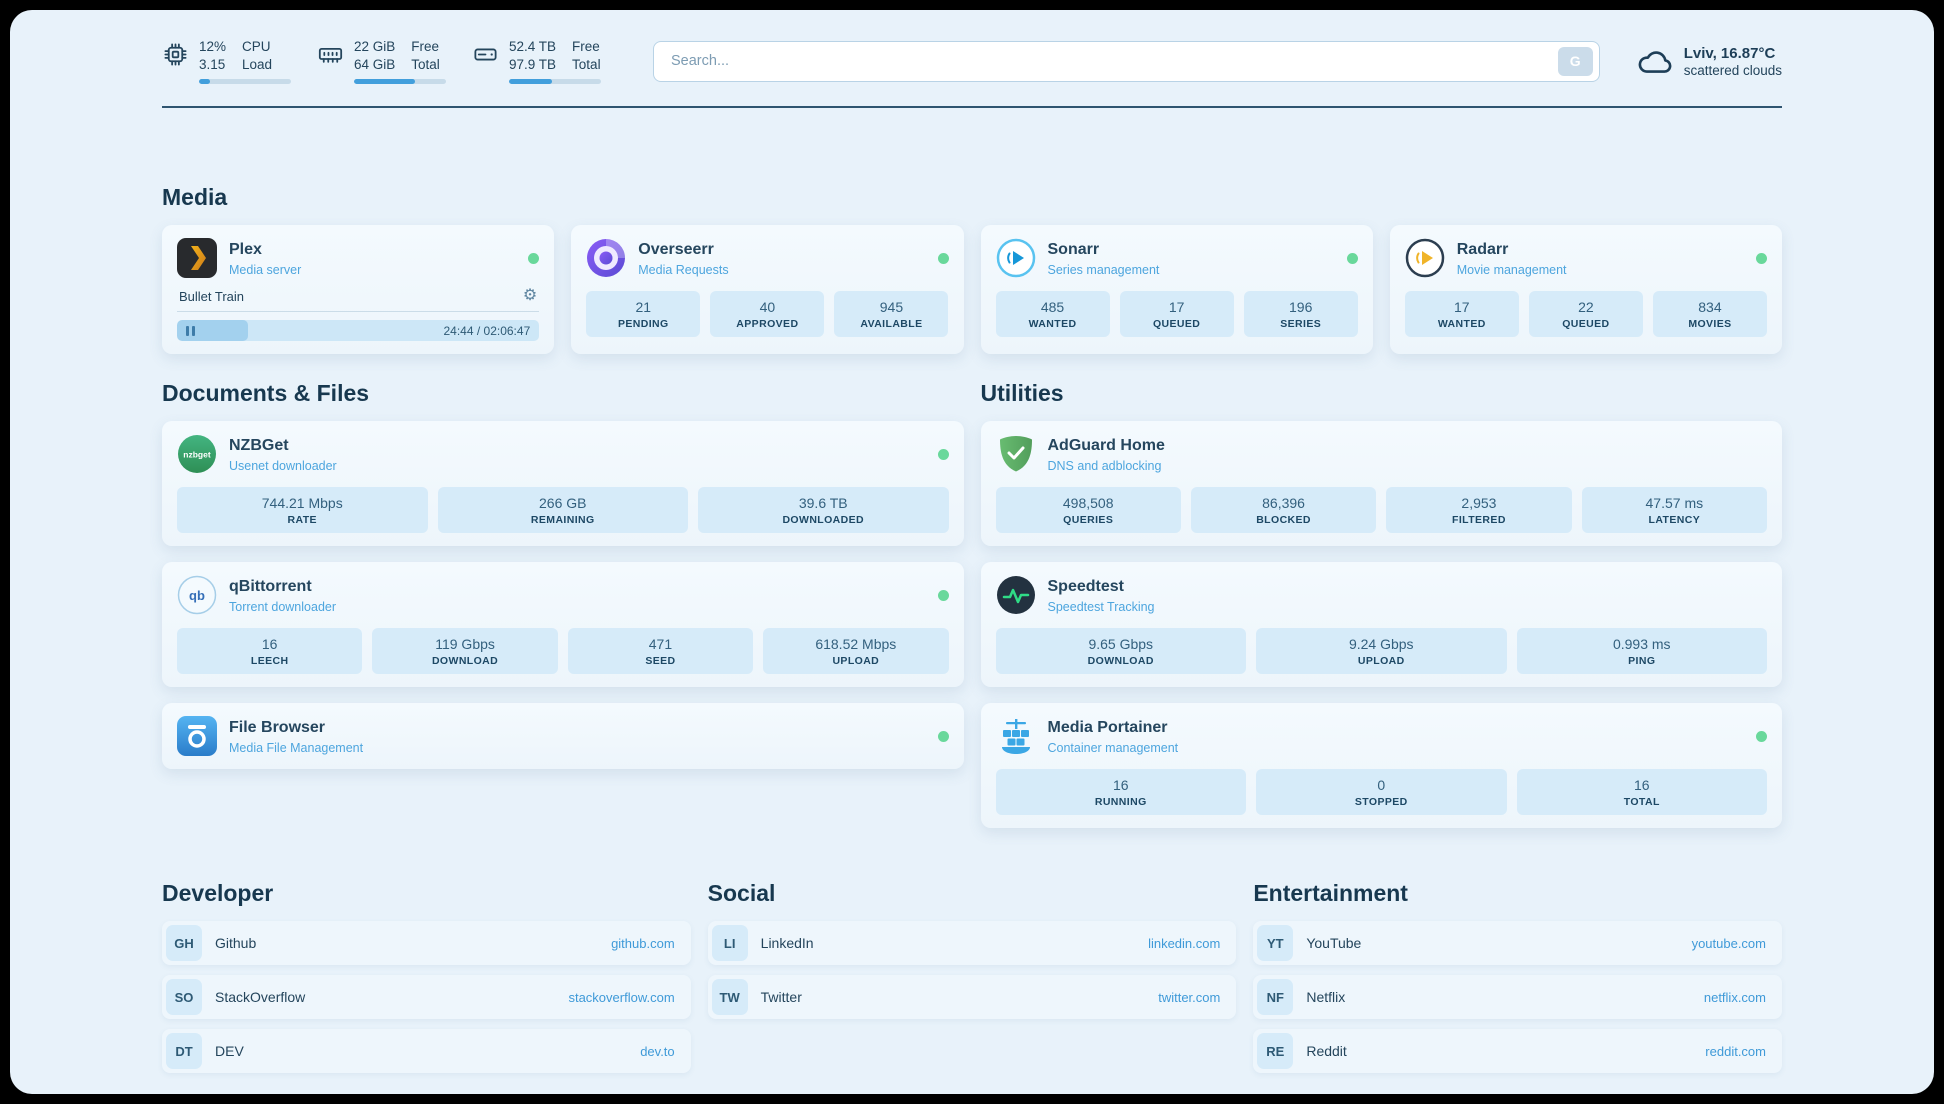 Image resolution: width=1944 pixels, height=1104 pixels. I want to click on ram-label-bottom: Total, so click(425, 65).